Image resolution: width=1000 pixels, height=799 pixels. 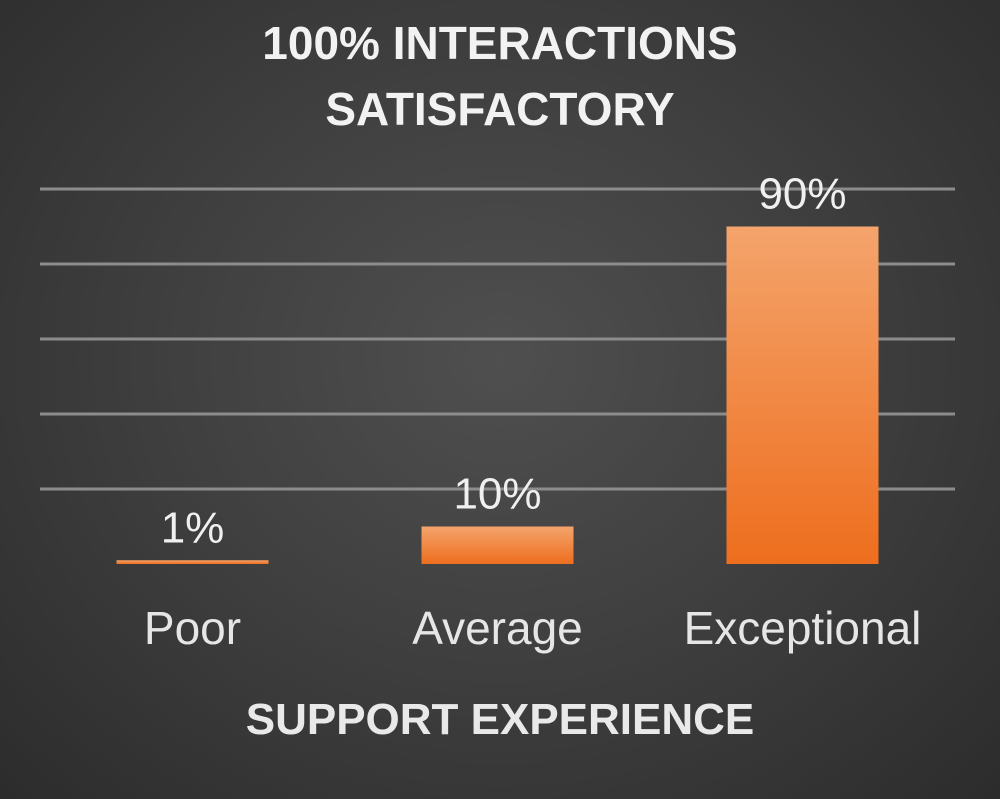 What do you see at coordinates (497, 545) in the screenshot?
I see `bar-average` at bounding box center [497, 545].